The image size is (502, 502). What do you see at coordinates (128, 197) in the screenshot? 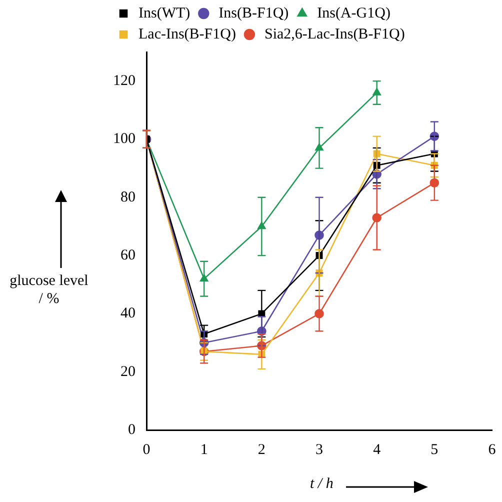
I see `y-tick-label: 80` at bounding box center [128, 197].